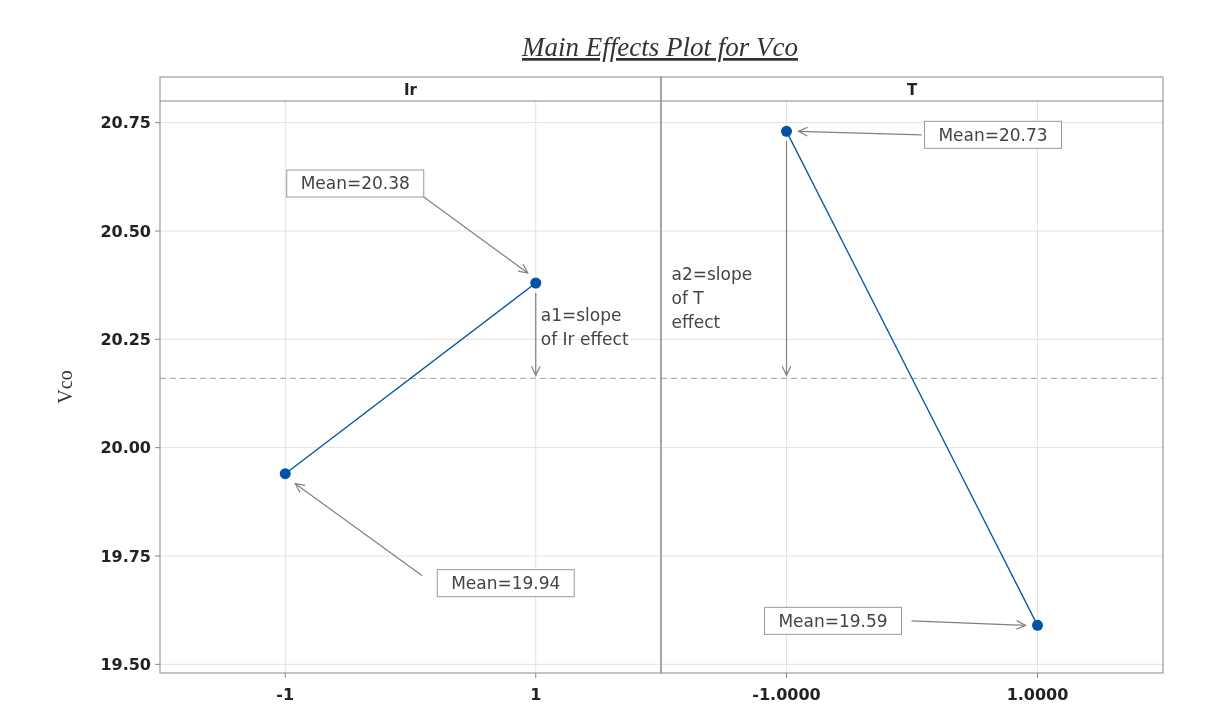  I want to click on y-tick-label: 19.50, so click(125, 664).